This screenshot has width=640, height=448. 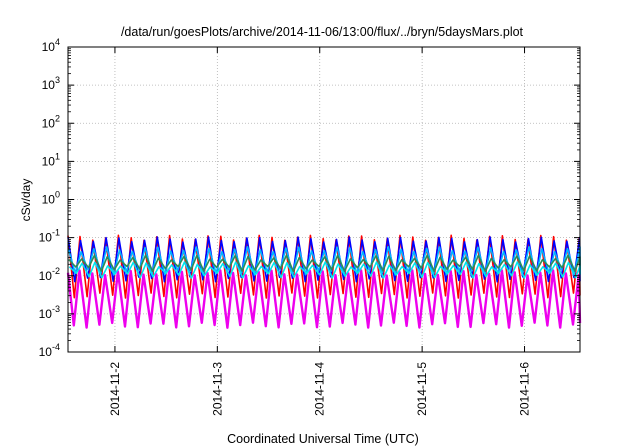 I want to click on x-tick-label: 2014-11-3, so click(x=217, y=389).